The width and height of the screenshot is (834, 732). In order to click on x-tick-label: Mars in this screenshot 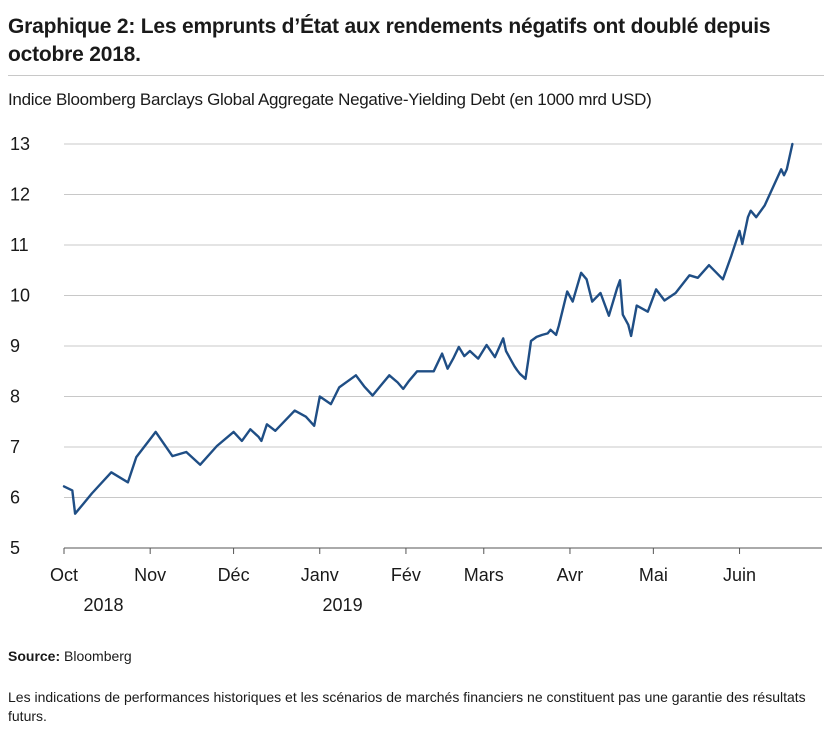, I will do `click(484, 575)`.